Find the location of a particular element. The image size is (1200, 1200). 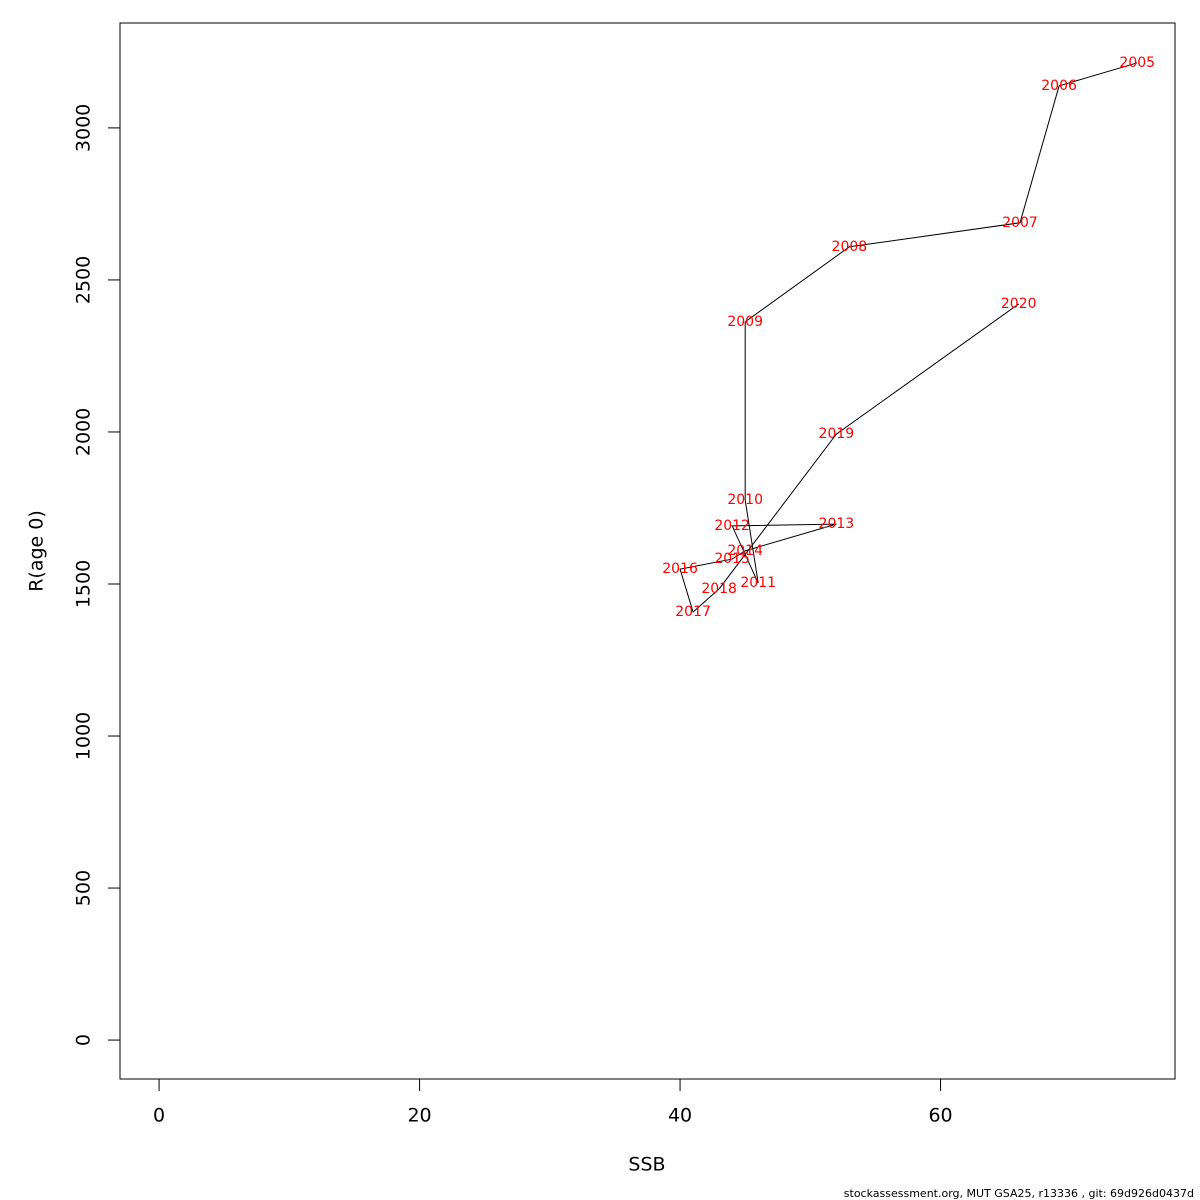

x-tick-label: 60 is located at coordinates (940, 1116).